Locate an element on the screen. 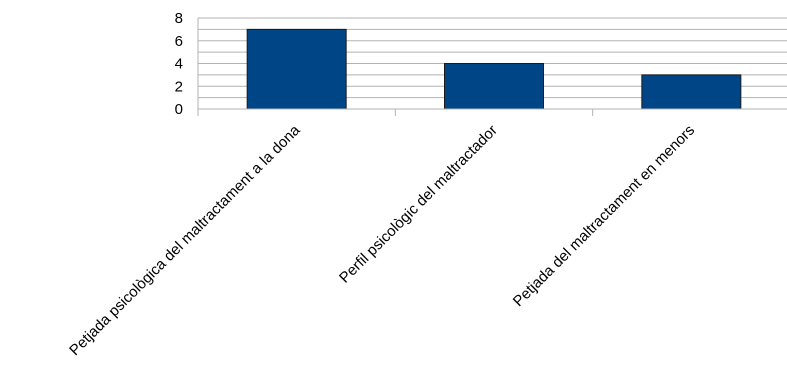 Image resolution: width=787 pixels, height=381 pixels. y-tick-label-0: 0 is located at coordinates (179, 109).